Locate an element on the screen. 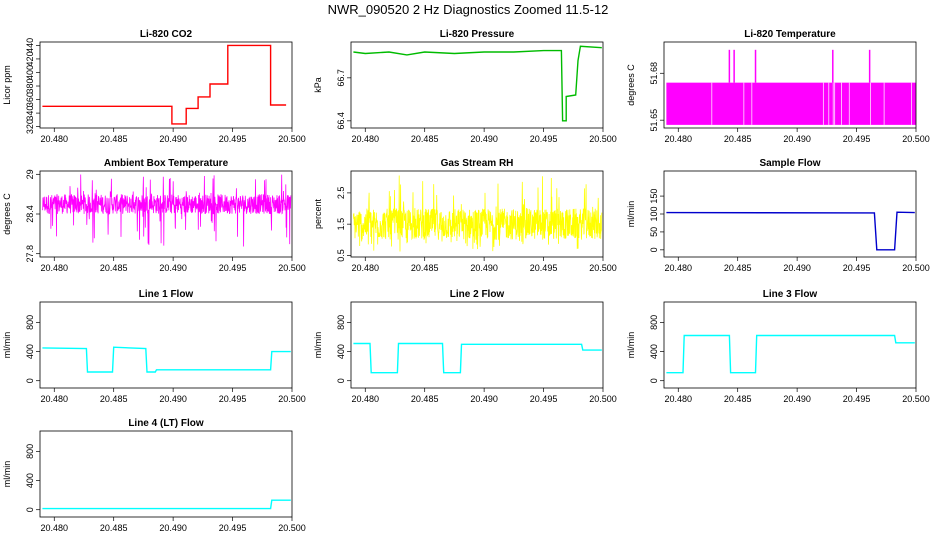 Image resolution: width=936 pixels, height=540 pixels. panel-title: Line 2 Flow is located at coordinates (477, 294).